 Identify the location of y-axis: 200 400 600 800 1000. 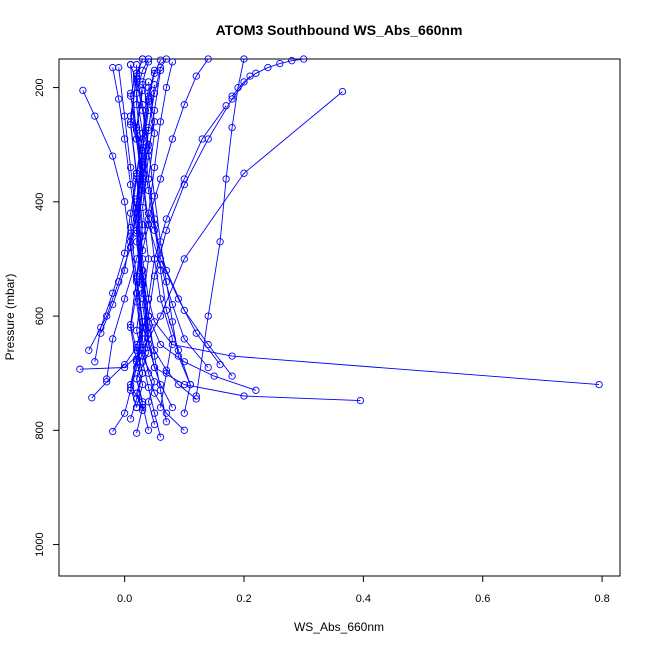
(47, 317).